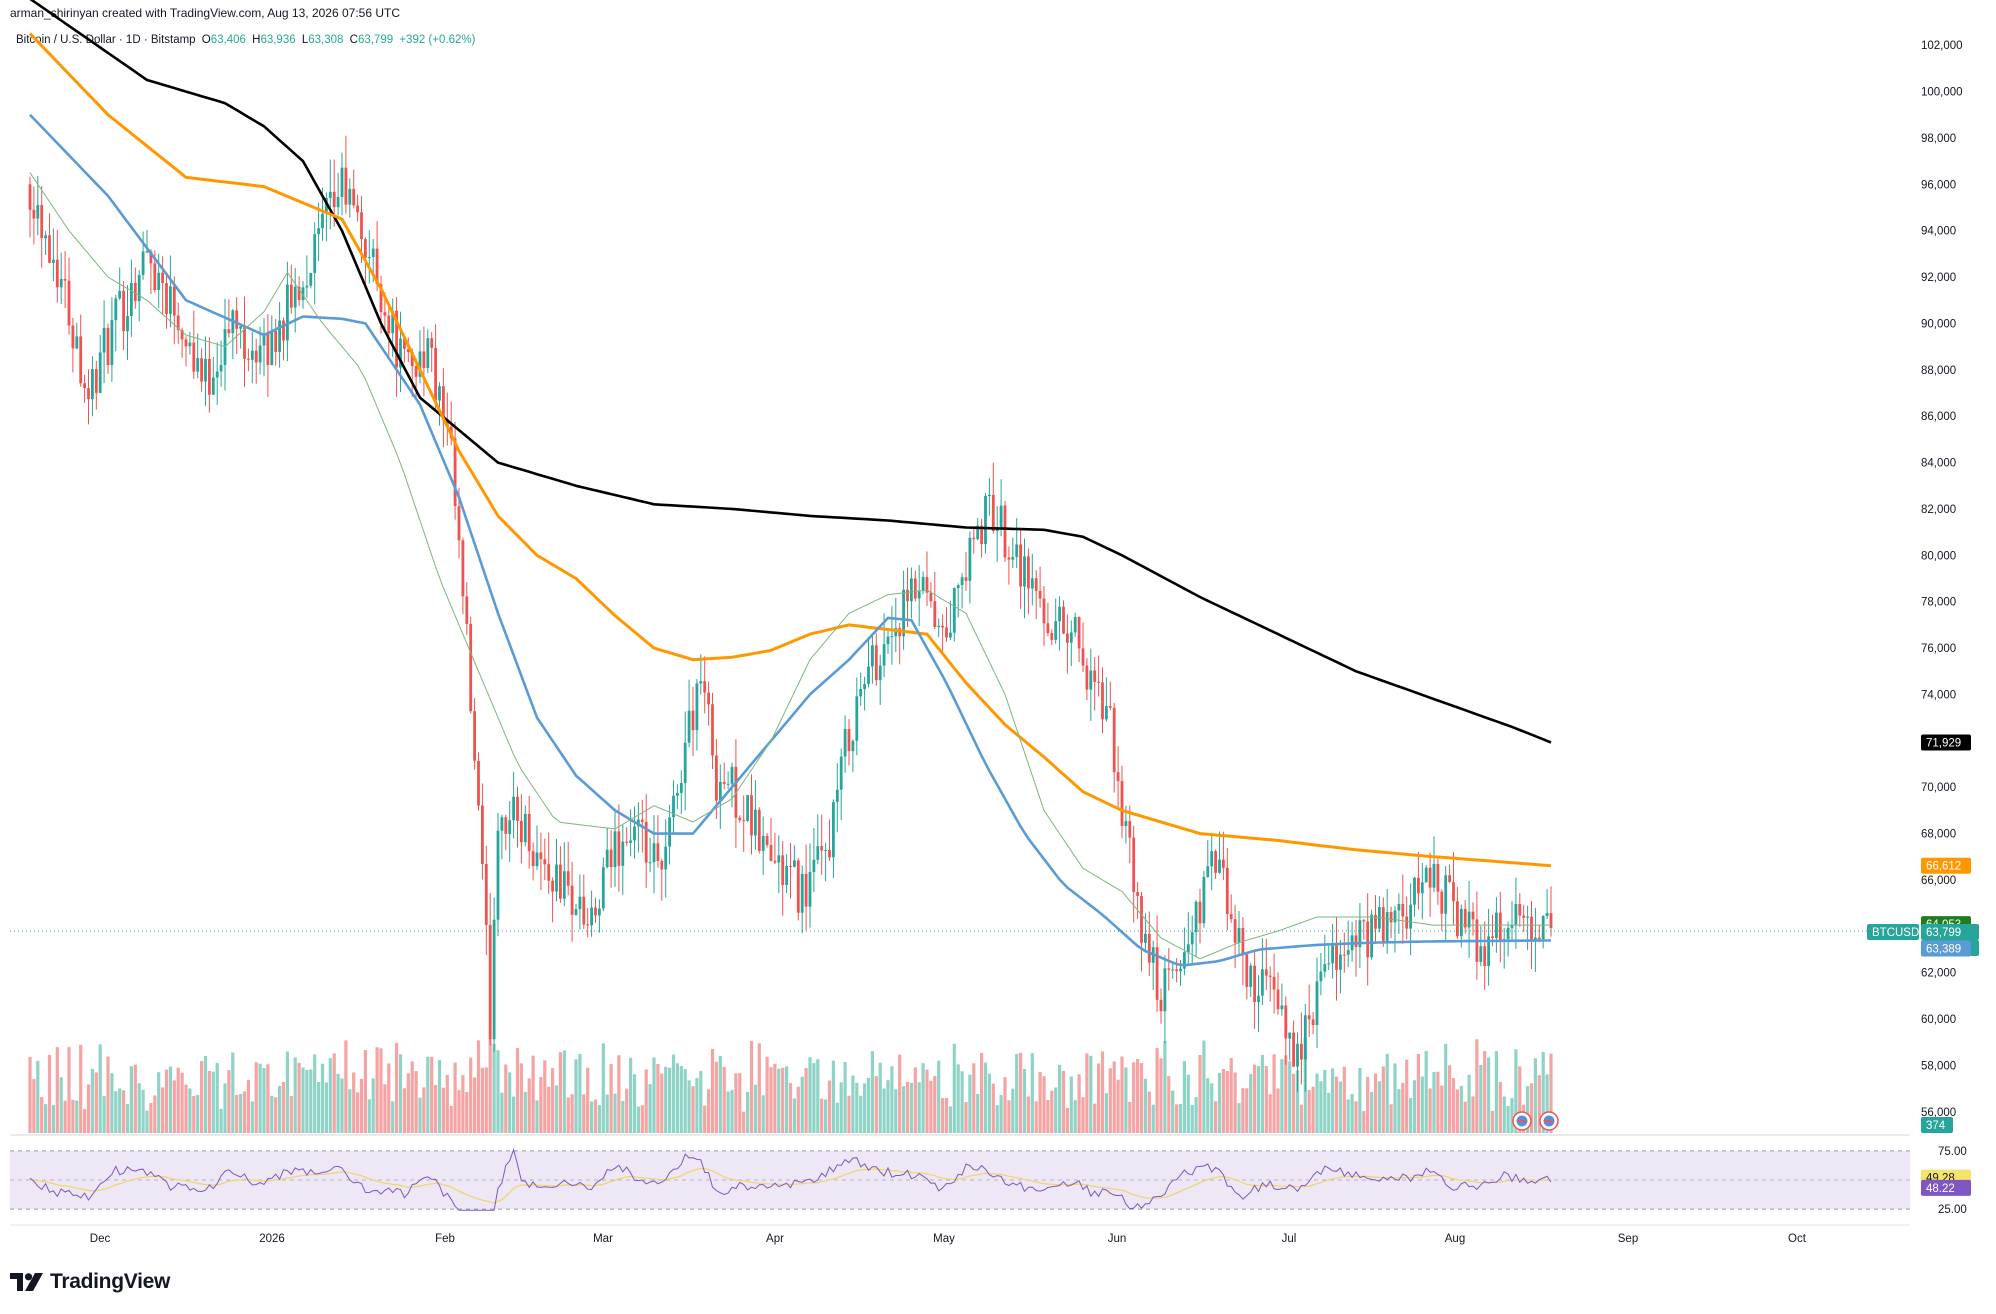 The width and height of the screenshot is (1996, 1314). I want to click on x-tick-label: 2026, so click(272, 1239).